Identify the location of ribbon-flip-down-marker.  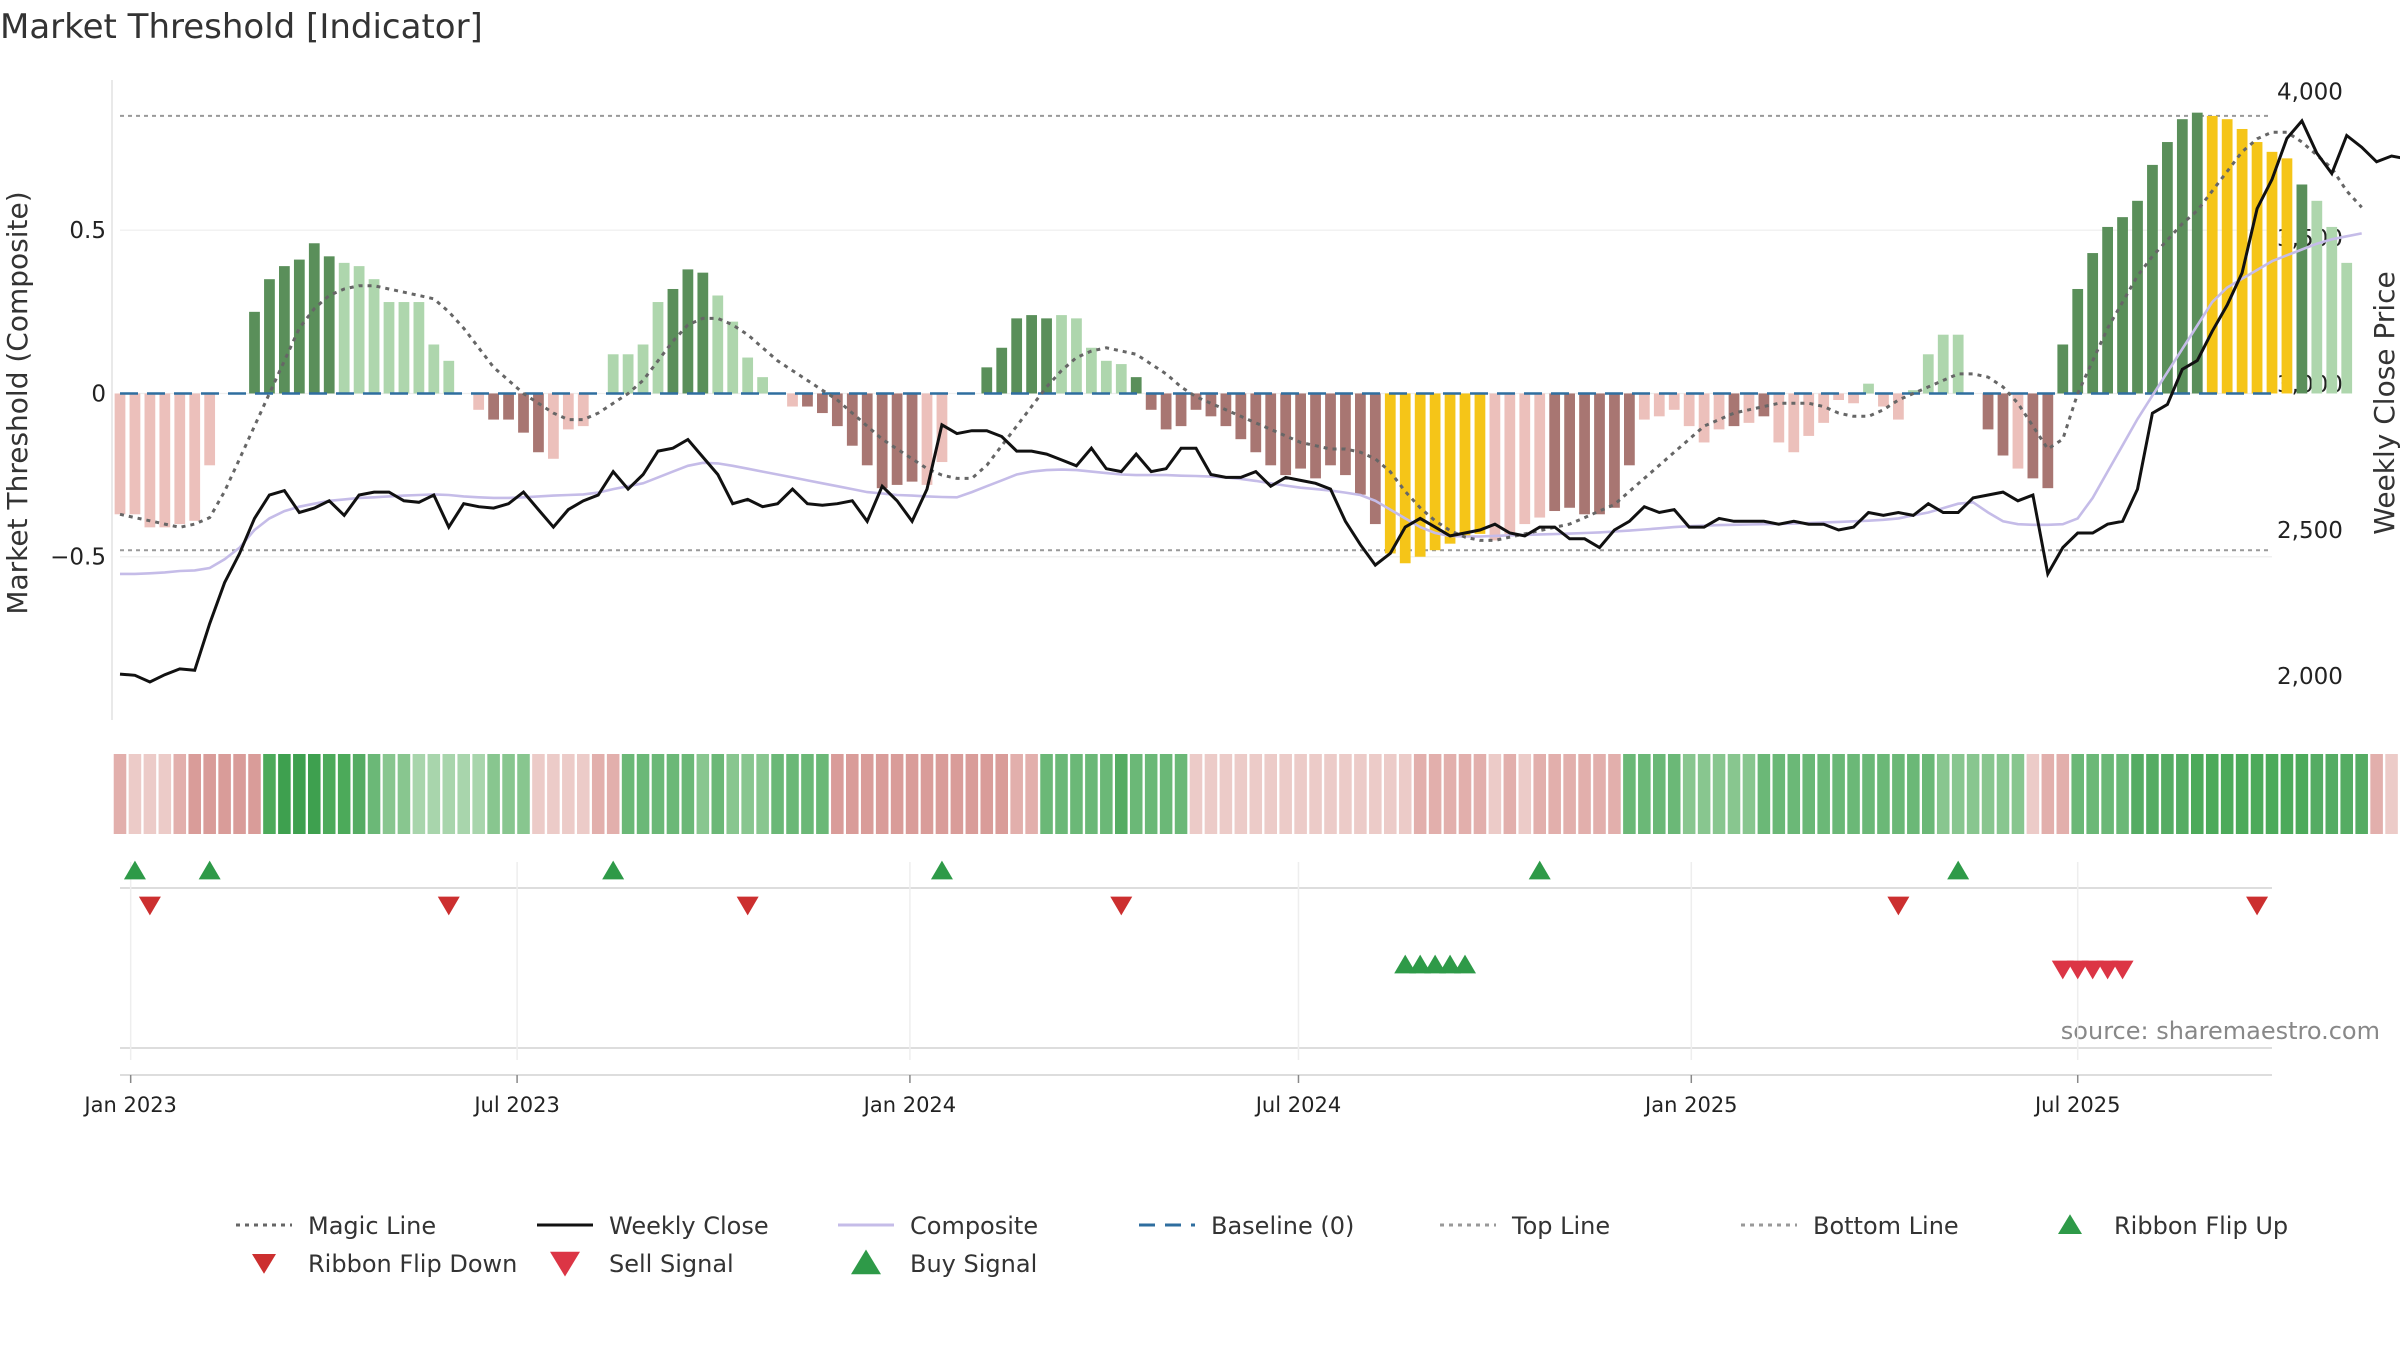
(1898, 906).